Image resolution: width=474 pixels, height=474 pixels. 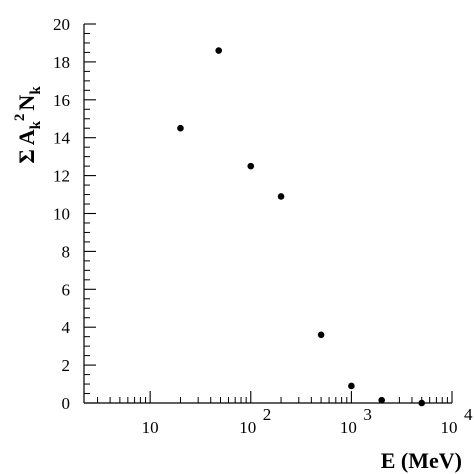 What do you see at coordinates (285, 414) in the screenshot?
I see `x-axis-ticks: 10 10 2 10 3 10 4` at bounding box center [285, 414].